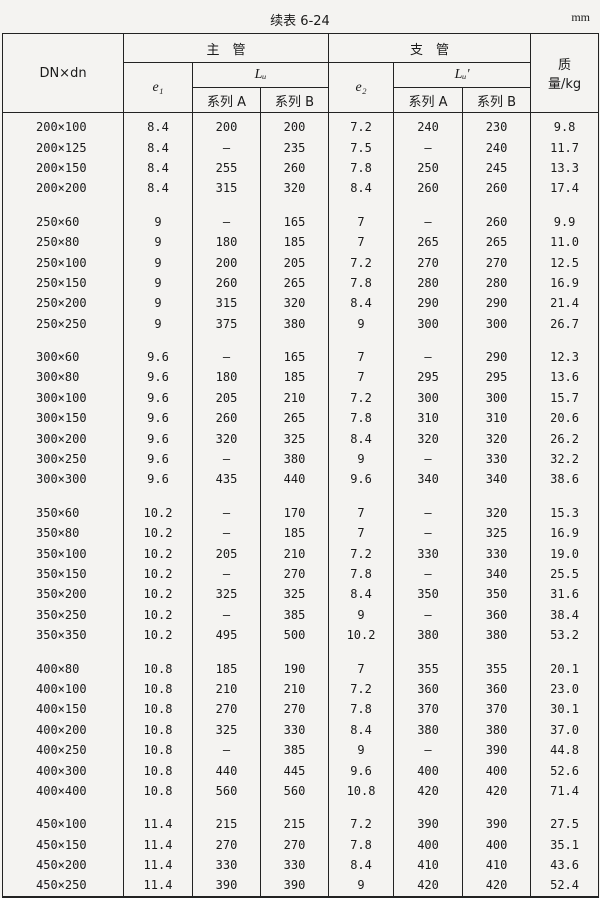 The image size is (600, 898). What do you see at coordinates (428, 262) in the screenshot?
I see `cell-branch-series-a: 270` at bounding box center [428, 262].